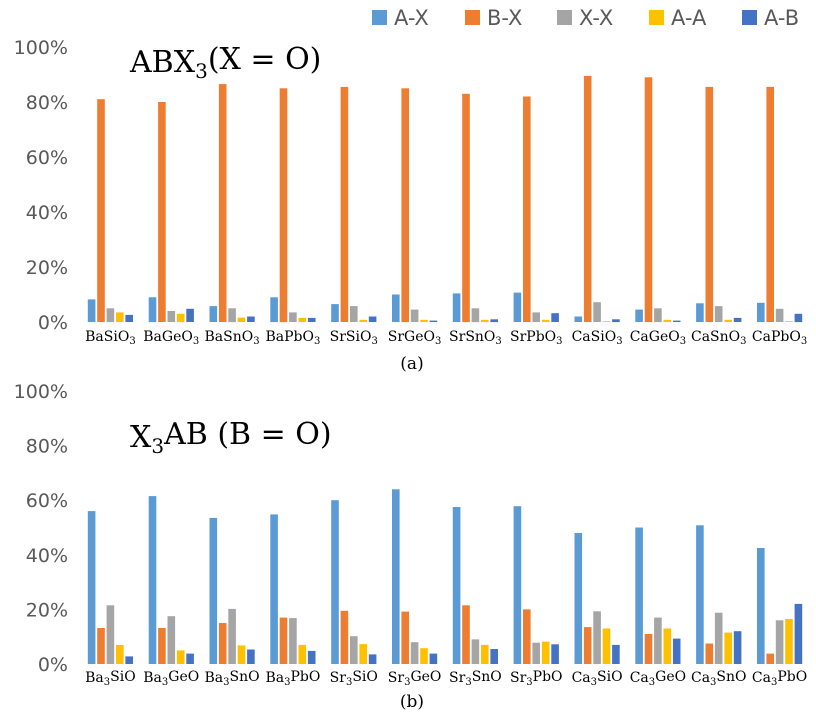 The image size is (816, 719). I want to click on x-tick-label: SrSiO3, so click(354, 338).